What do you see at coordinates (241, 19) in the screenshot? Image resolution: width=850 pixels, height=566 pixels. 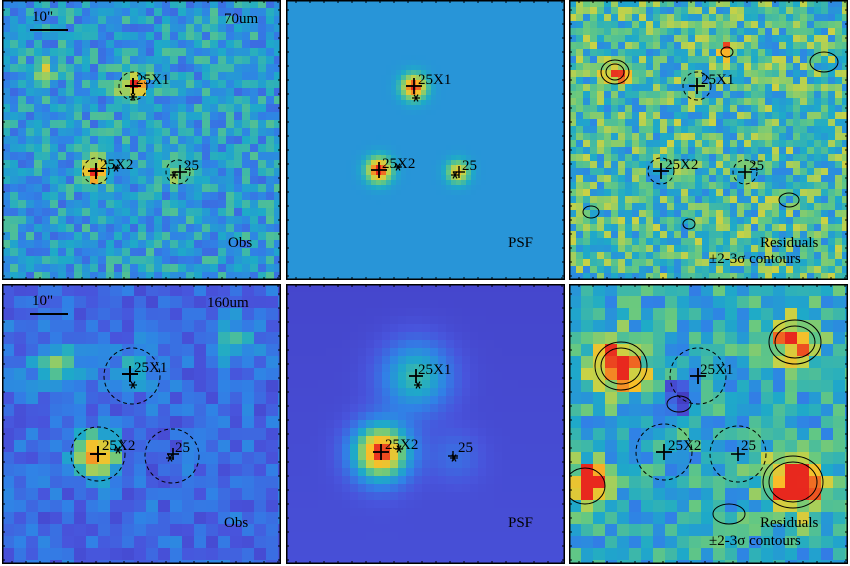 I see `band-label: 70um` at bounding box center [241, 19].